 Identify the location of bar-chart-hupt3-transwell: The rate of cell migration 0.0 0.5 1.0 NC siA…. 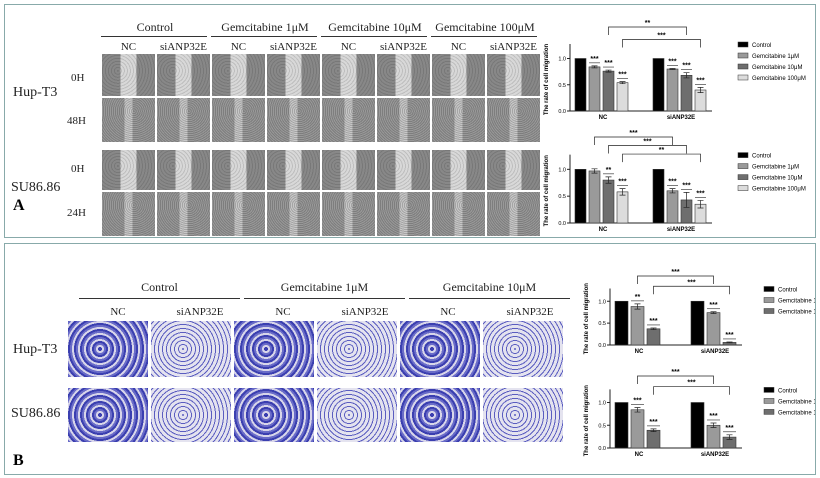
(699, 312).